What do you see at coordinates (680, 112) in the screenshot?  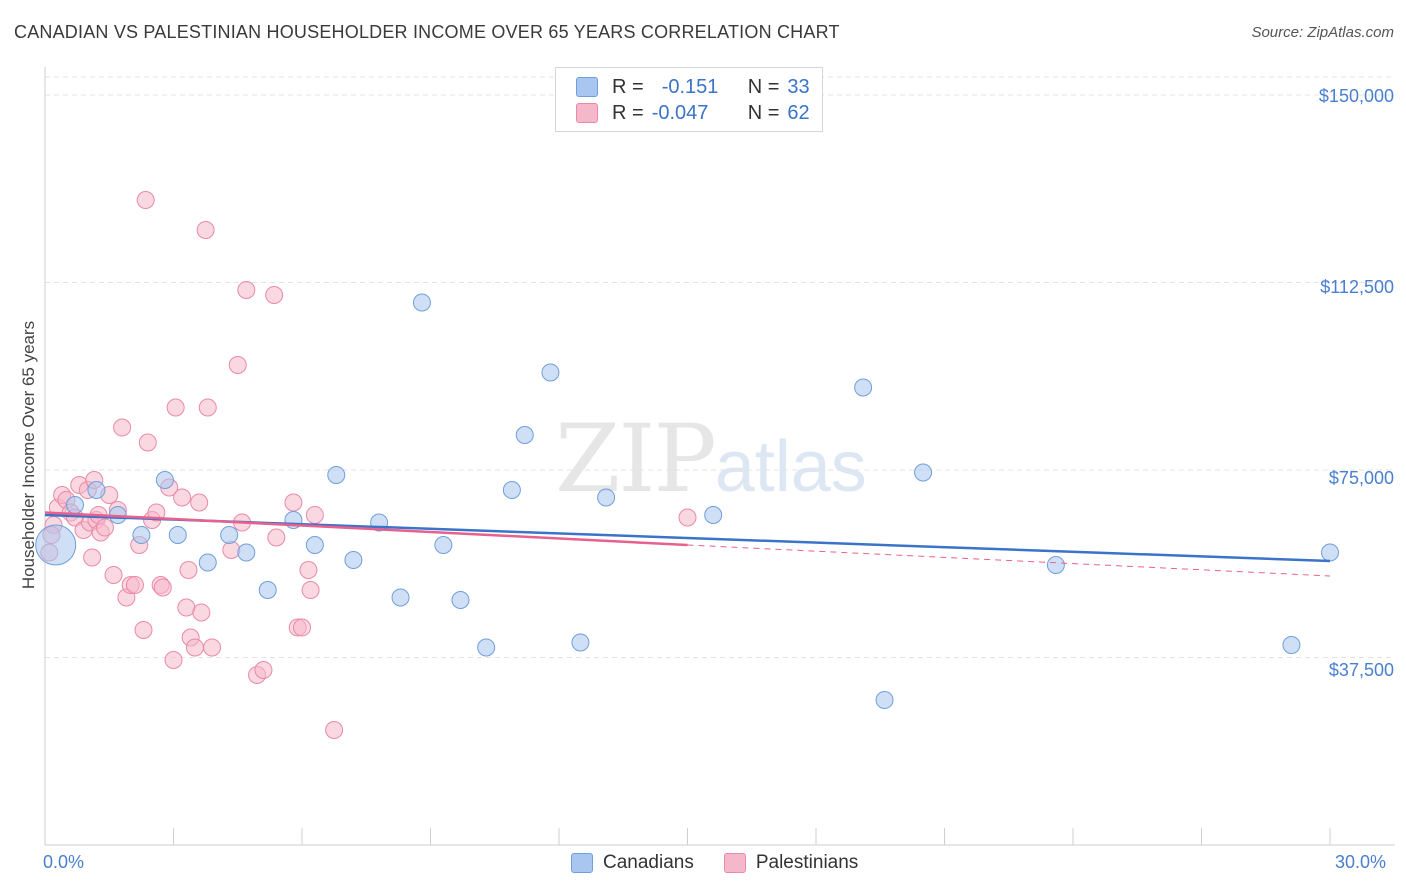 I see `legend-r-value: -0.047` at bounding box center [680, 112].